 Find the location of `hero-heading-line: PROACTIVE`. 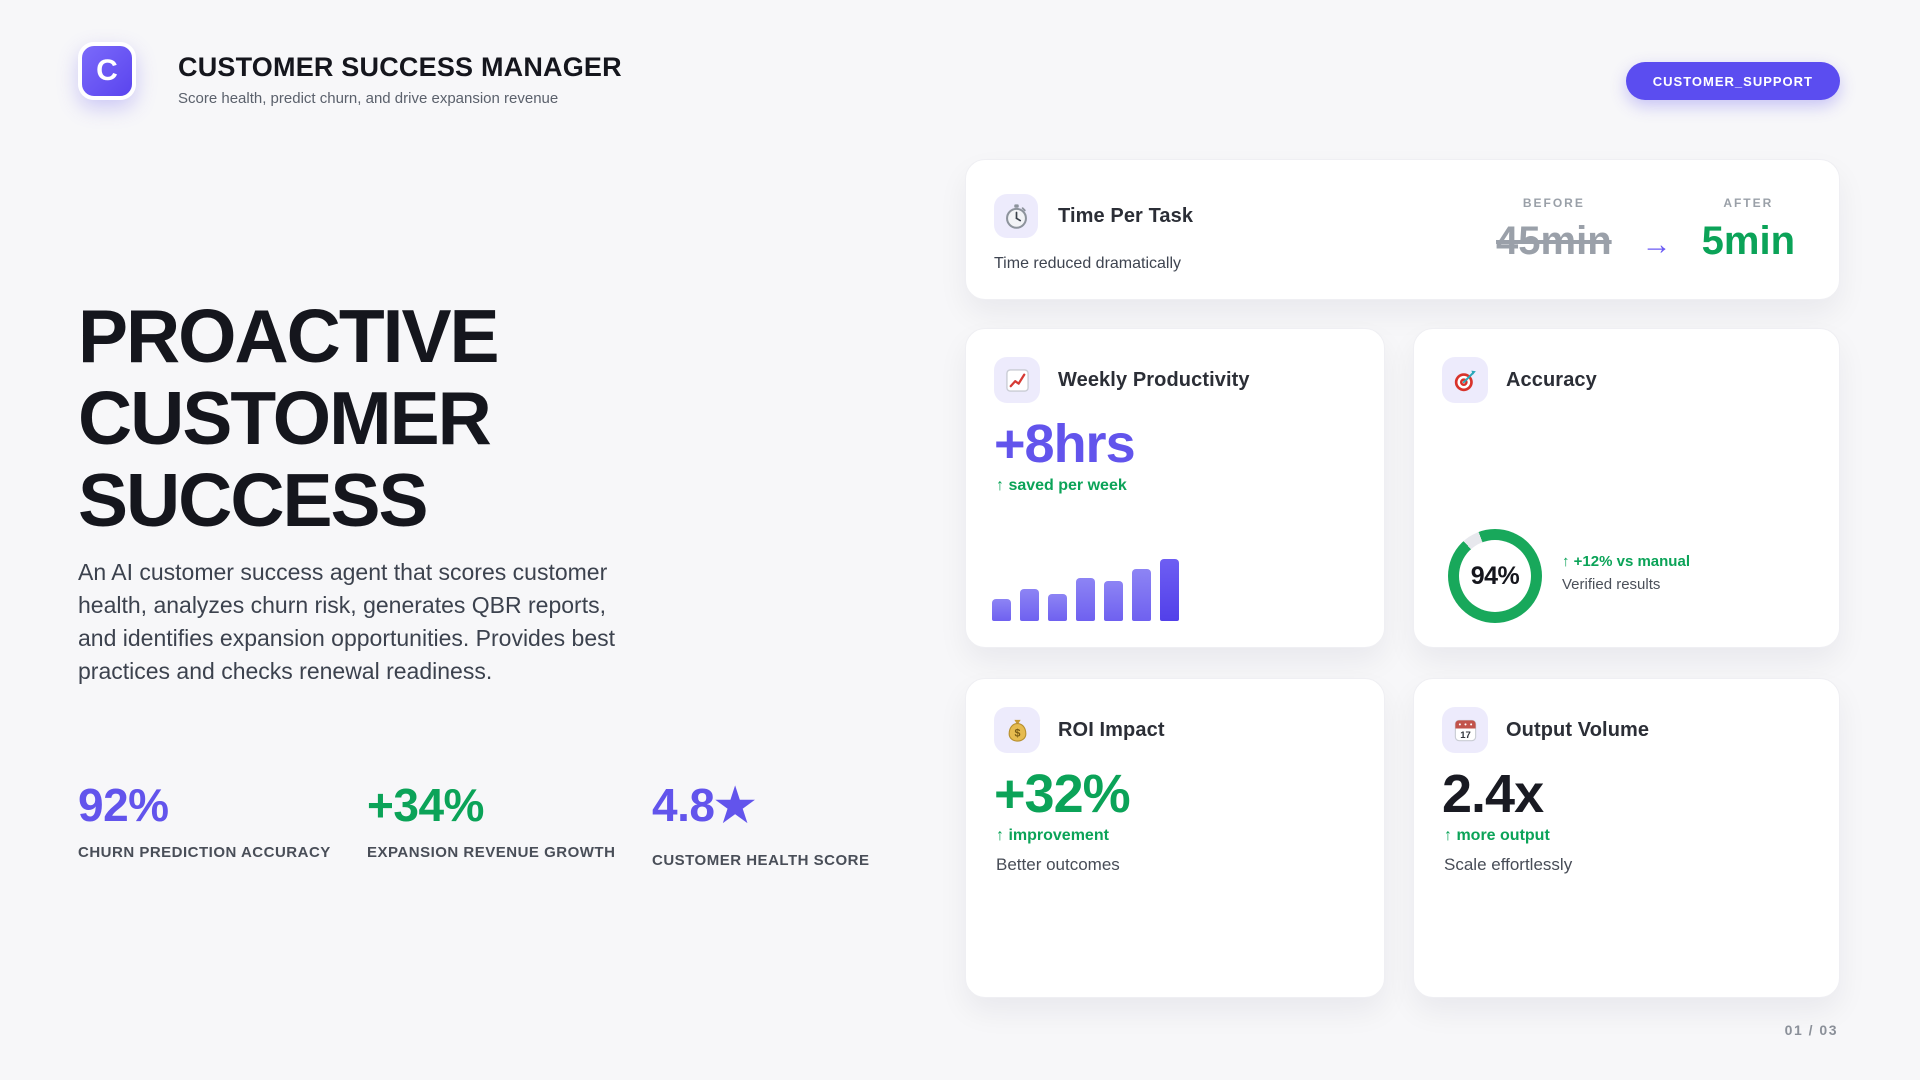

hero-heading-line: PROACTIVE is located at coordinates (289, 336).